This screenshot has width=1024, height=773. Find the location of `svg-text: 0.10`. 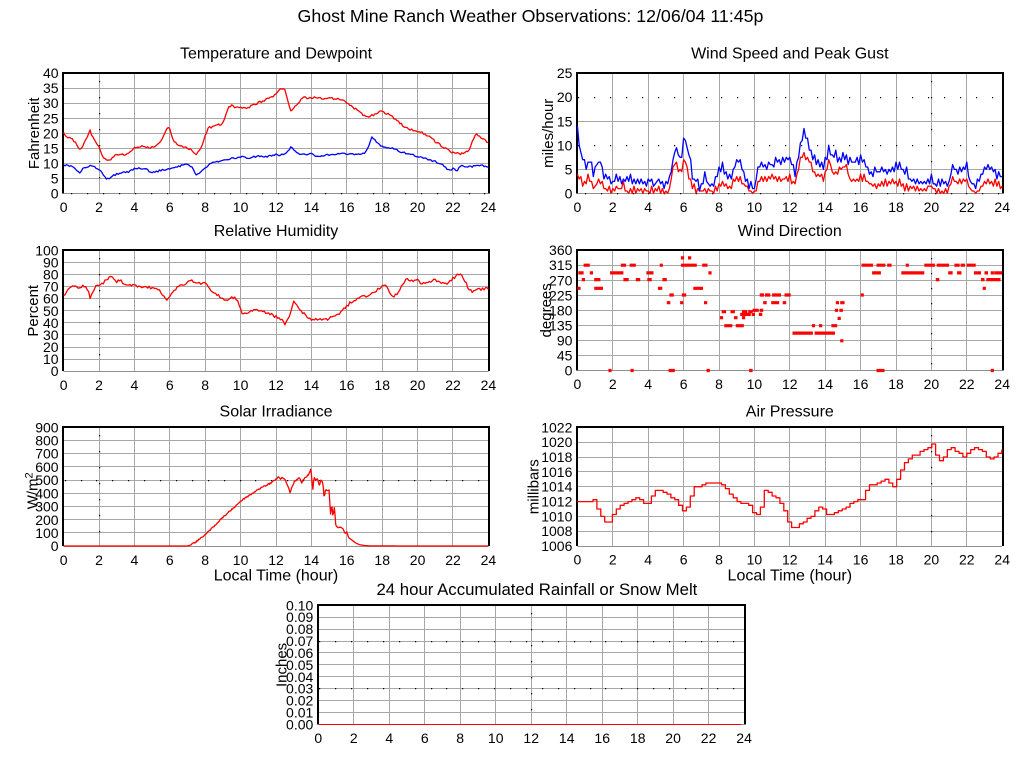

svg-text: 0.10 is located at coordinates (299, 605).